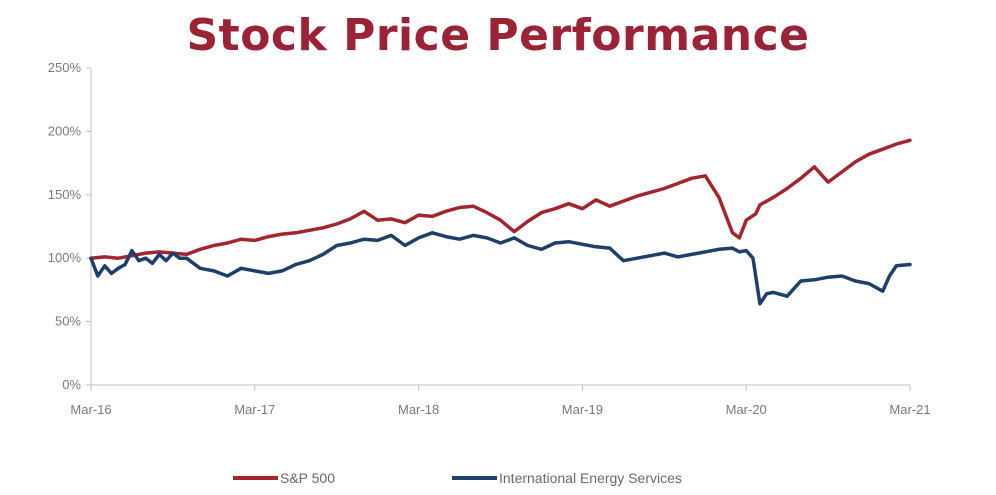  I want to click on x-tick-label: Mar-16, so click(90, 409).